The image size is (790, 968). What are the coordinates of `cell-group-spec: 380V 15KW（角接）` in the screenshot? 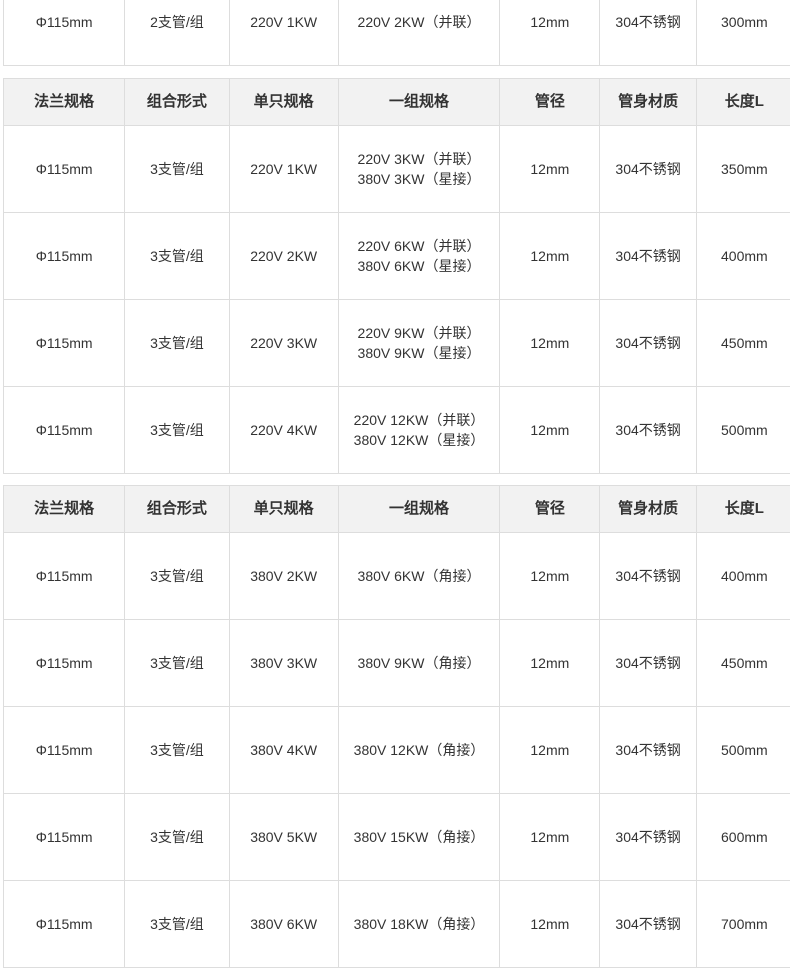 It's located at (418, 837).